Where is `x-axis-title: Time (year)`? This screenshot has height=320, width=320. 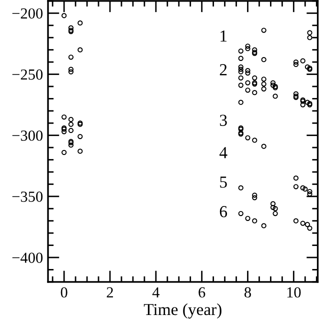 x-axis-title: Time (year) is located at coordinates (183, 311).